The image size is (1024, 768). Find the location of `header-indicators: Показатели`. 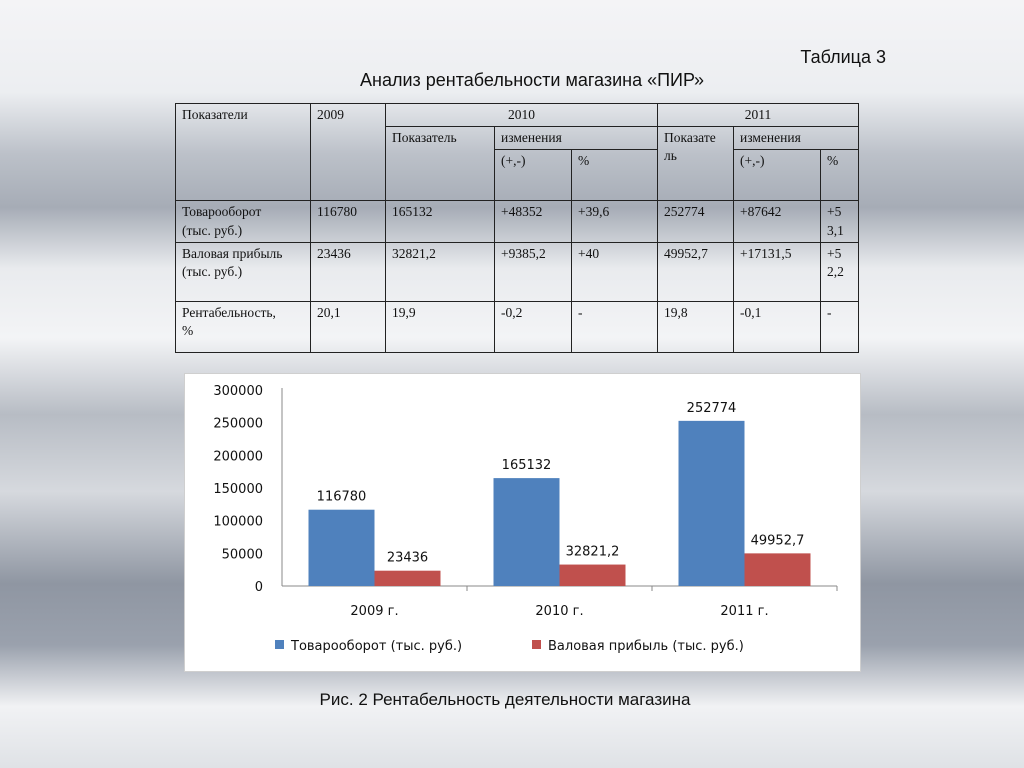

header-indicators: Показатели is located at coordinates (243, 152).